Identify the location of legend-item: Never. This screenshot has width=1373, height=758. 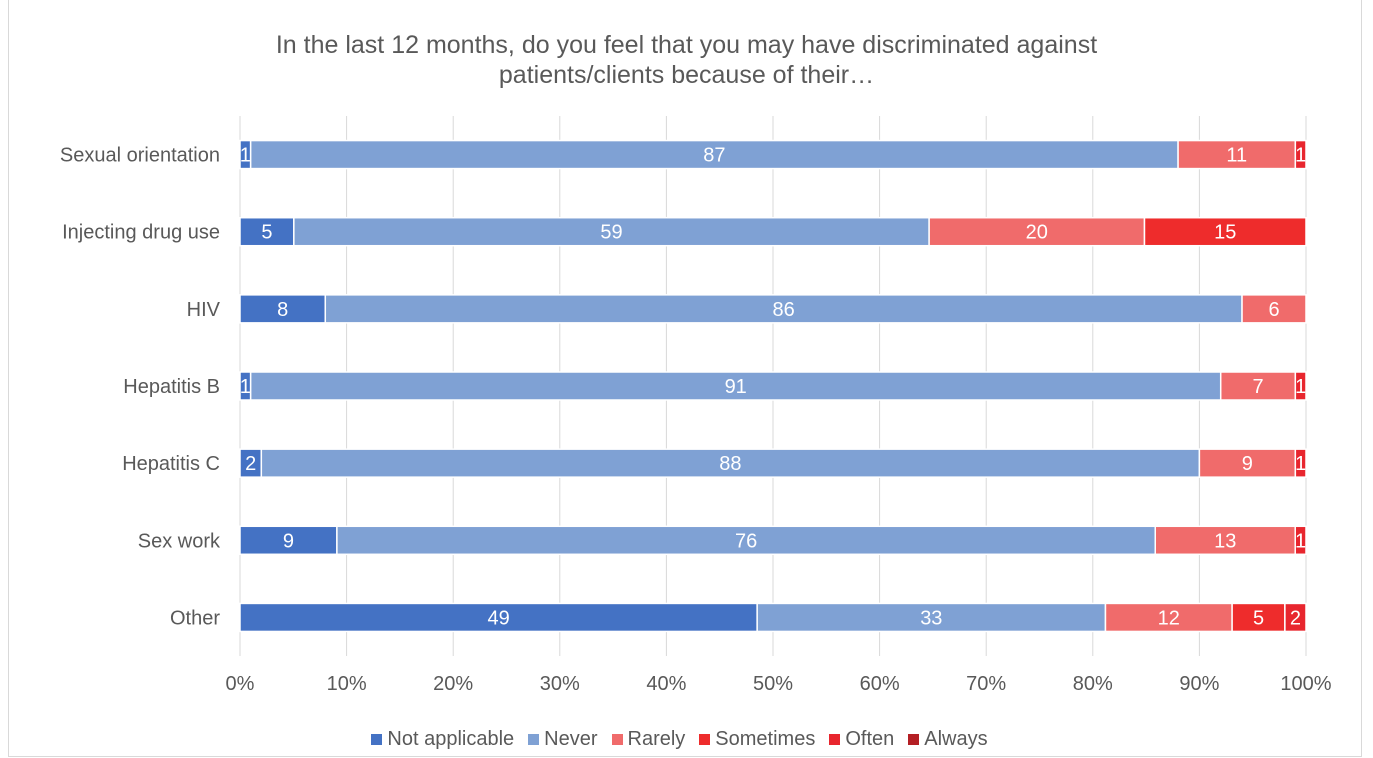
(563, 739).